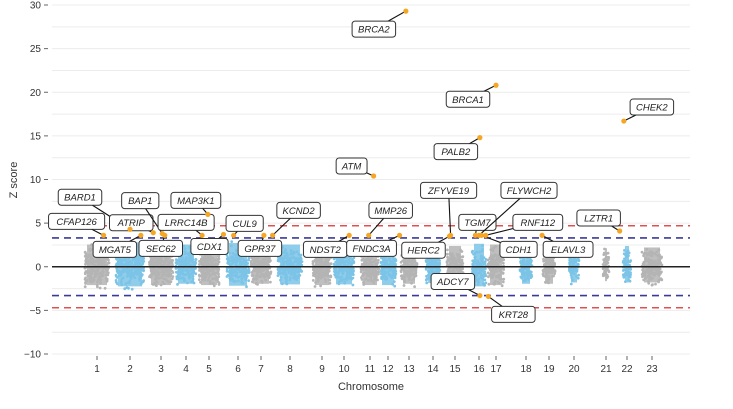 This screenshot has height=409, width=733. Describe the element at coordinates (518, 208) in the screenshot. I see `gene-label-flywch2: FLYWCH2` at that location.